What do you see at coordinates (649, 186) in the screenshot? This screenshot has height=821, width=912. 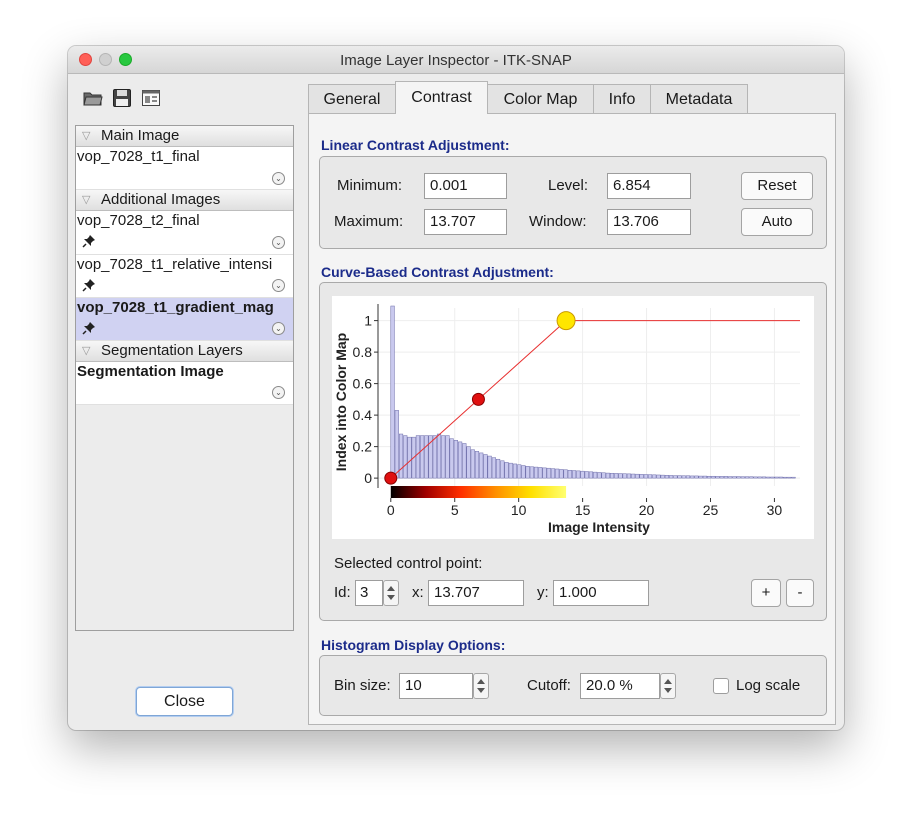 I see `level-field: 6.854` at bounding box center [649, 186].